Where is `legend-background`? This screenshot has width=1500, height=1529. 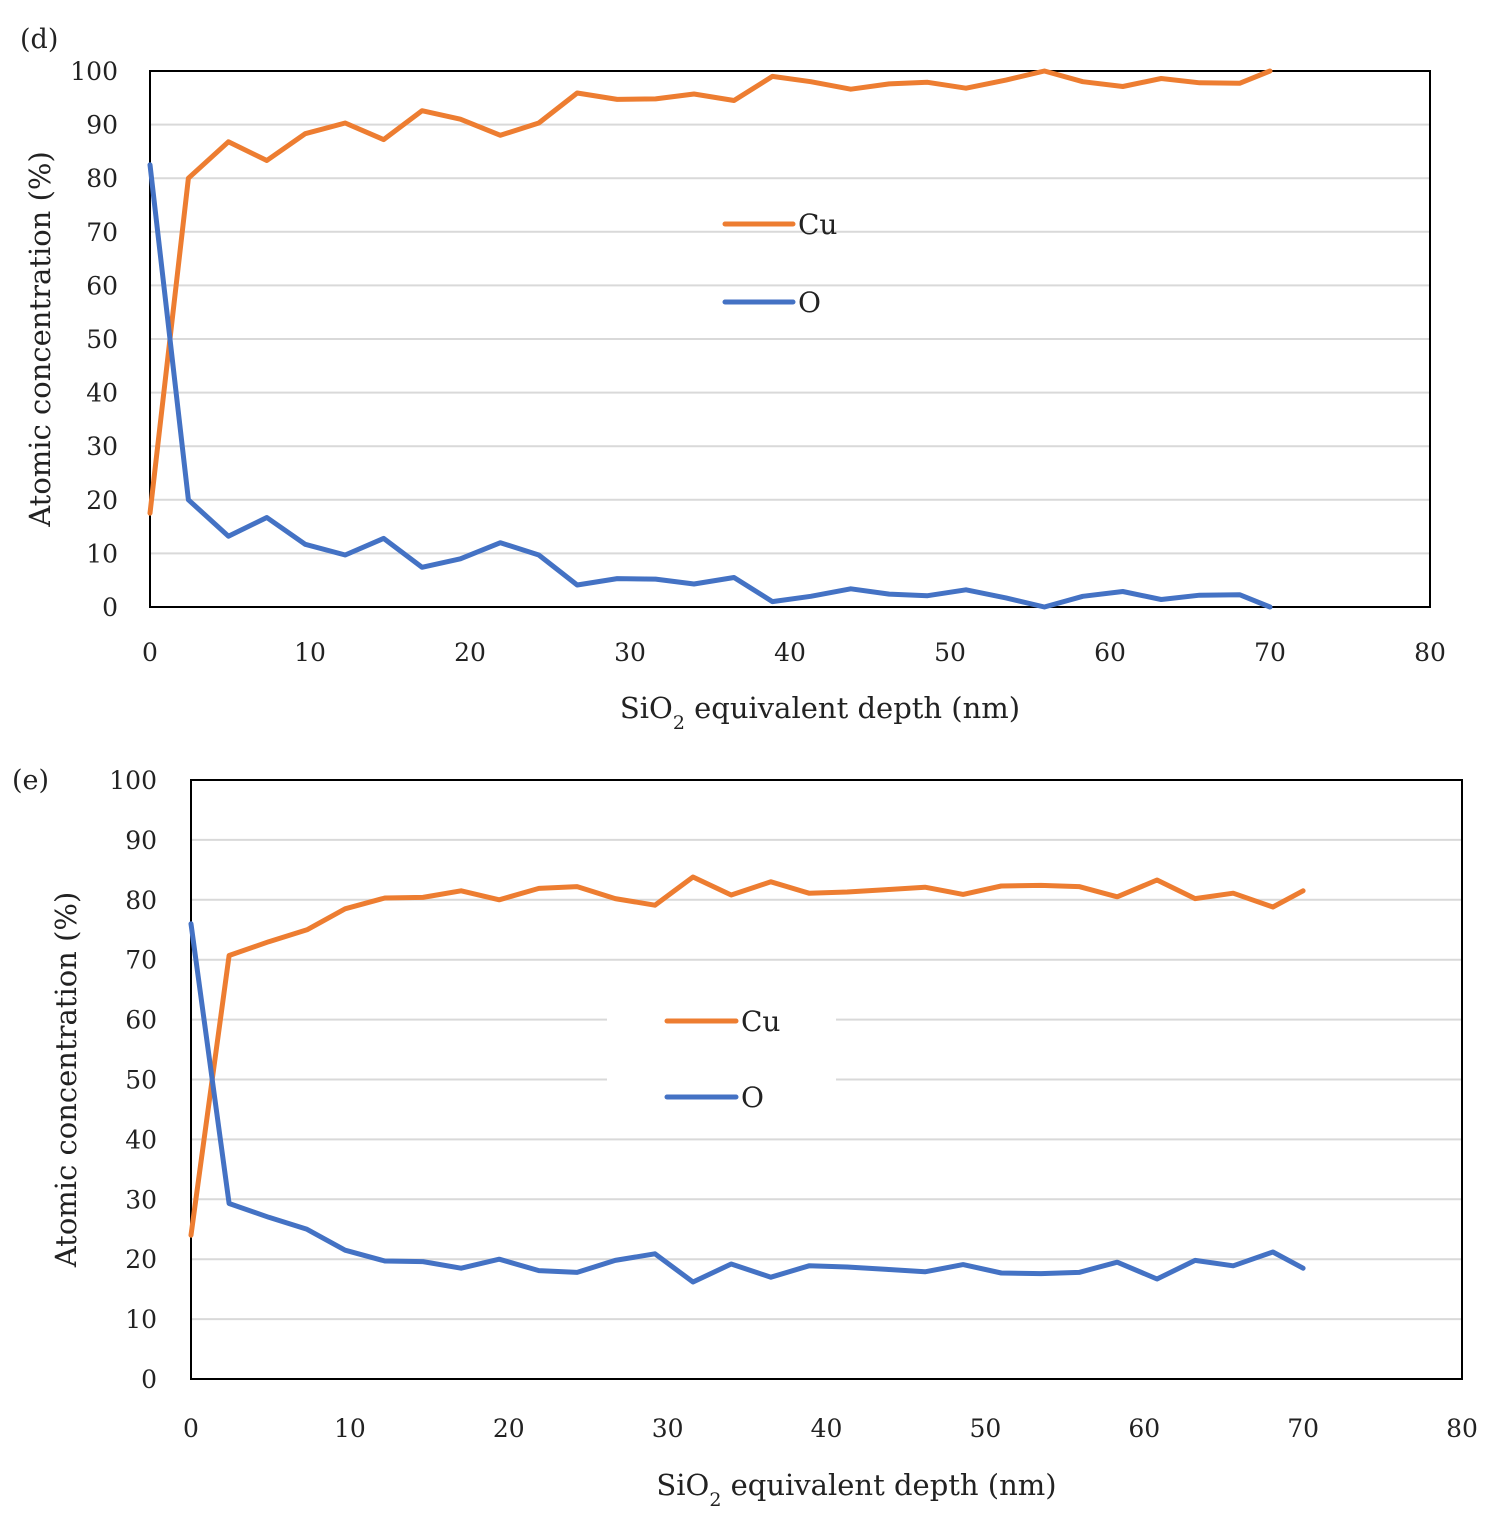
legend-background is located at coordinates (721, 1059).